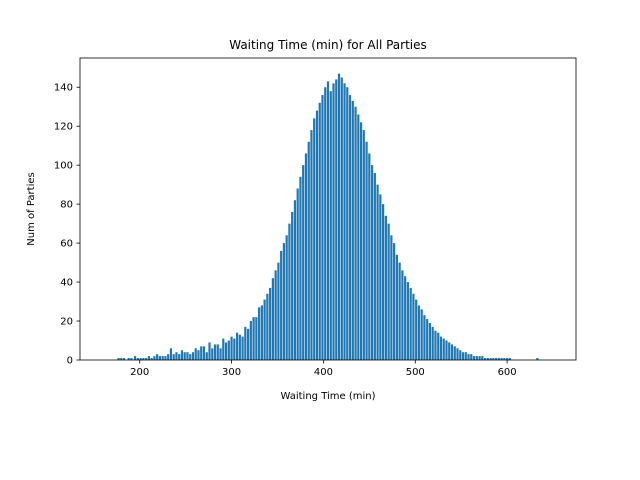 This screenshot has height=480, width=640. I want to click on y-axis-label: Num of Parties, so click(31, 208).